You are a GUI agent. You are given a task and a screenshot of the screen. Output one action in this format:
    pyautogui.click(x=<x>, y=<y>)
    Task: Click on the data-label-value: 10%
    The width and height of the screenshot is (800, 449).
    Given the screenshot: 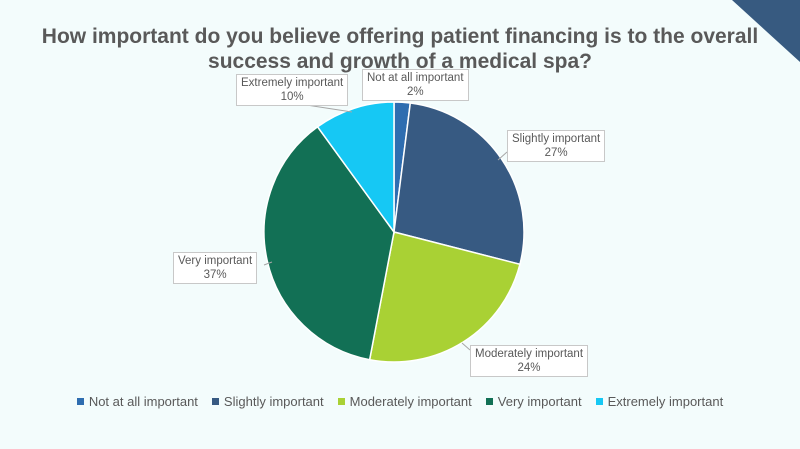 What is the action you would take?
    pyautogui.click(x=292, y=97)
    